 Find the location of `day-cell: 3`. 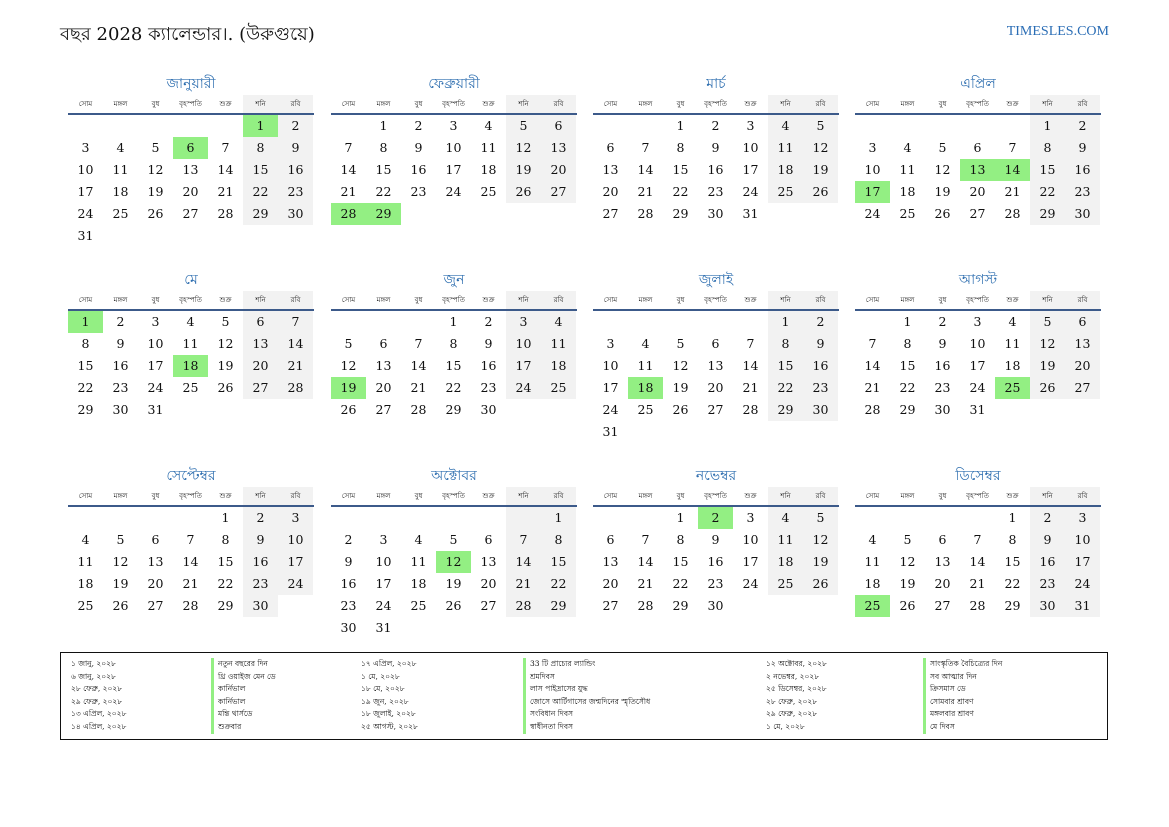

day-cell: 3 is located at coordinates (750, 125).